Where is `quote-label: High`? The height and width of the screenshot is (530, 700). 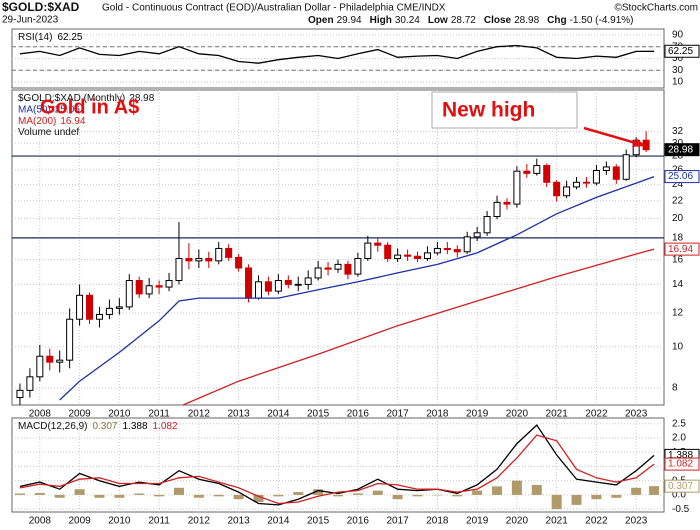
quote-label: High is located at coordinates (381, 20).